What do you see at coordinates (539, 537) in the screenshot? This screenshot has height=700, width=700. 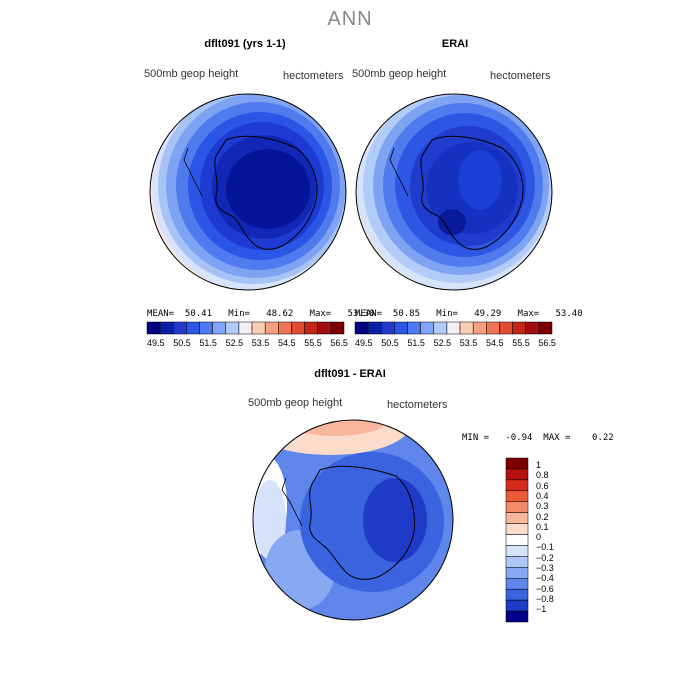 I see `colorbar-tick-label: 0` at bounding box center [539, 537].